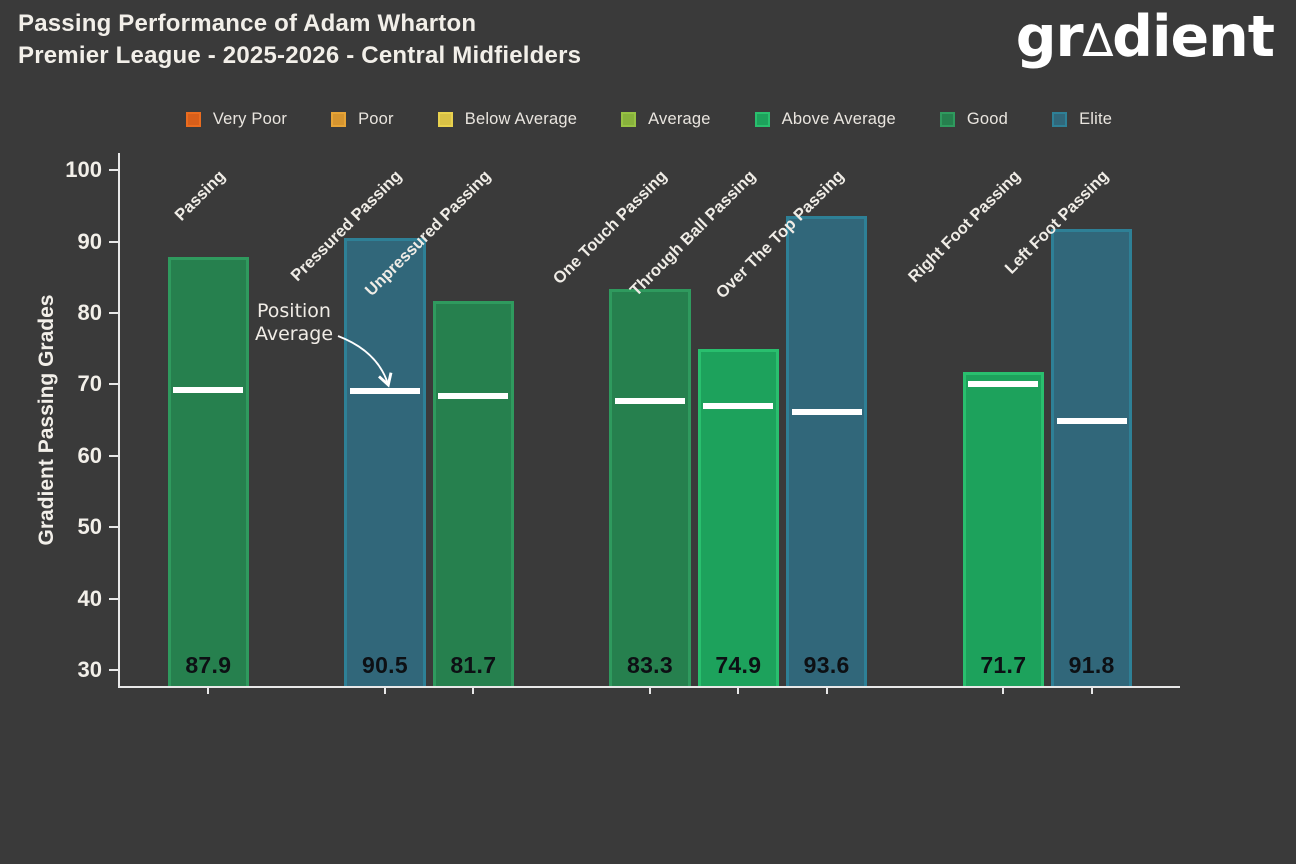  What do you see at coordinates (89, 598) in the screenshot?
I see `y-tick-label: 40` at bounding box center [89, 598].